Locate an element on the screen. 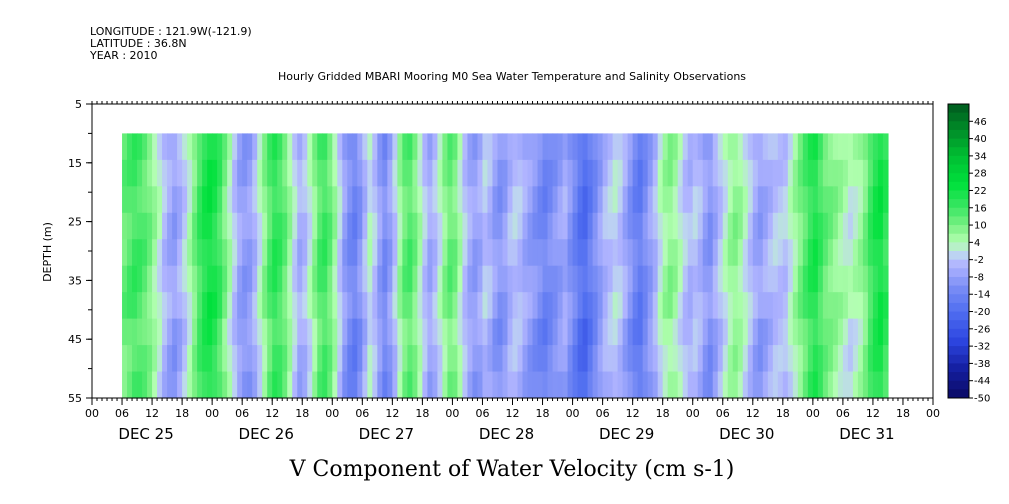 The height and width of the screenshot is (504, 1009). x-tick-label: 18 is located at coordinates (783, 413).